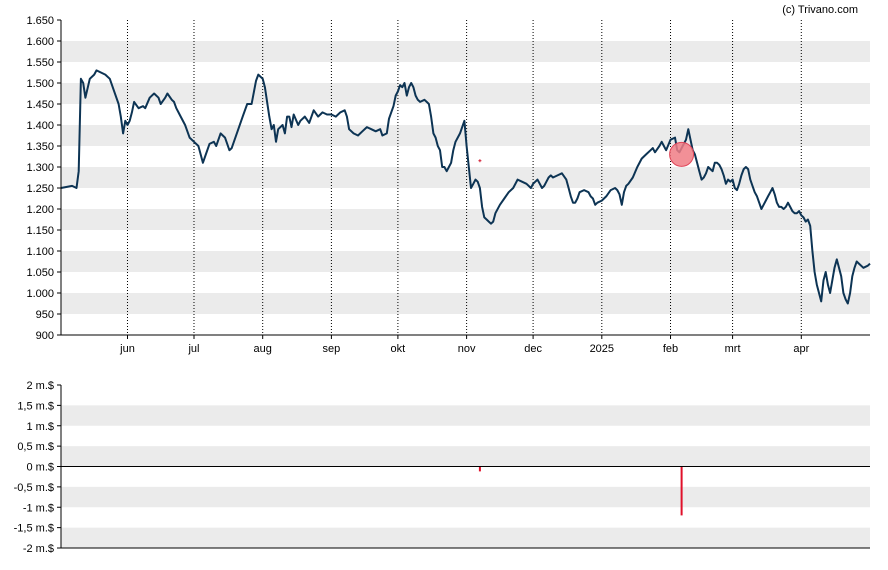  Describe the element at coordinates (34, 488) in the screenshot. I see `volume-y-tick-label: -0,5 m.$` at that location.